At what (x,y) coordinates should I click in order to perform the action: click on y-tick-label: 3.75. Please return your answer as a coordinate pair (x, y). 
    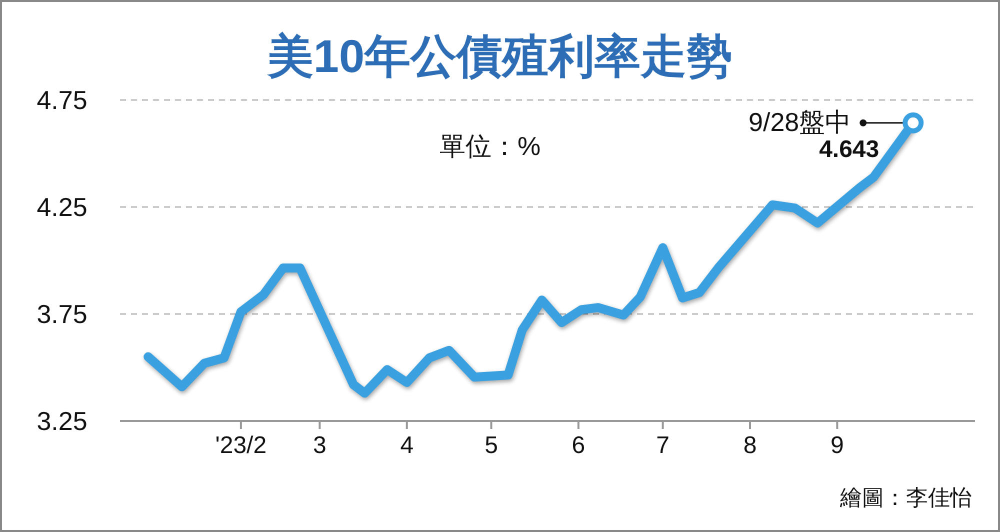
    Looking at the image, I should click on (62, 314).